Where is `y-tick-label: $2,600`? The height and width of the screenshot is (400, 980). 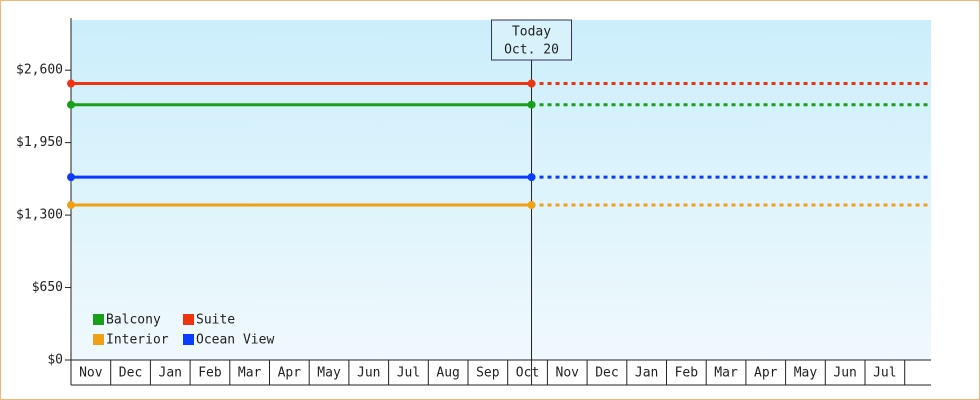 y-tick-label: $2,600 is located at coordinates (39, 70).